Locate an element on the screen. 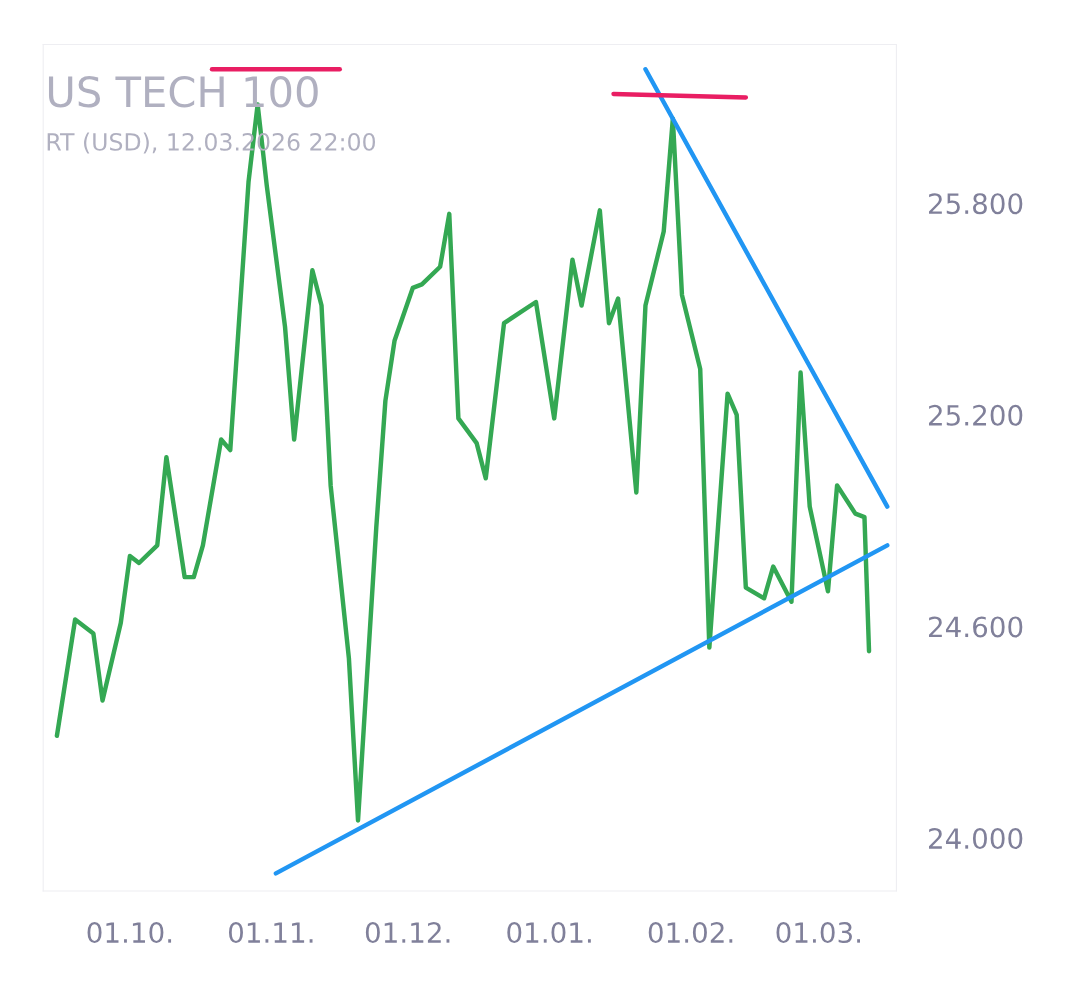 The image size is (1080, 990). x-tick-label: 01.01. is located at coordinates (549, 933).